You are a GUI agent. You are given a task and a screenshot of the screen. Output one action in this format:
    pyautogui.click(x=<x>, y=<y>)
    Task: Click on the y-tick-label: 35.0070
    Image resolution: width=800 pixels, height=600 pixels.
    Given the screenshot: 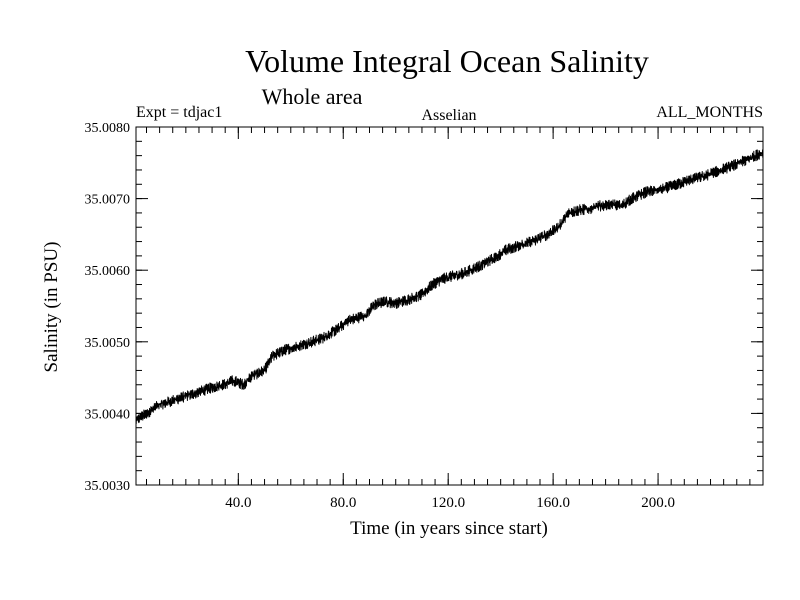 What is the action you would take?
    pyautogui.click(x=108, y=200)
    